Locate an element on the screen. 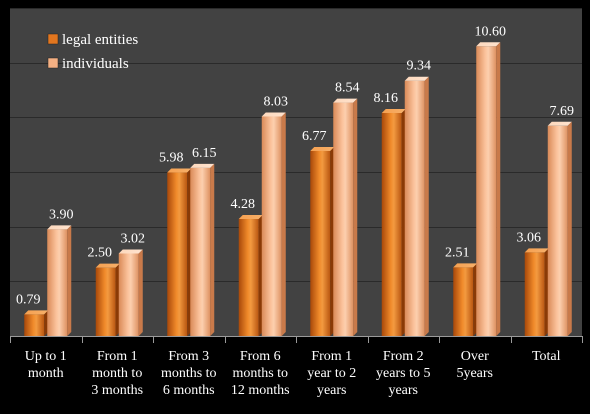 The width and height of the screenshot is (590, 414). x-tick-label: 6 months is located at coordinates (189, 390).